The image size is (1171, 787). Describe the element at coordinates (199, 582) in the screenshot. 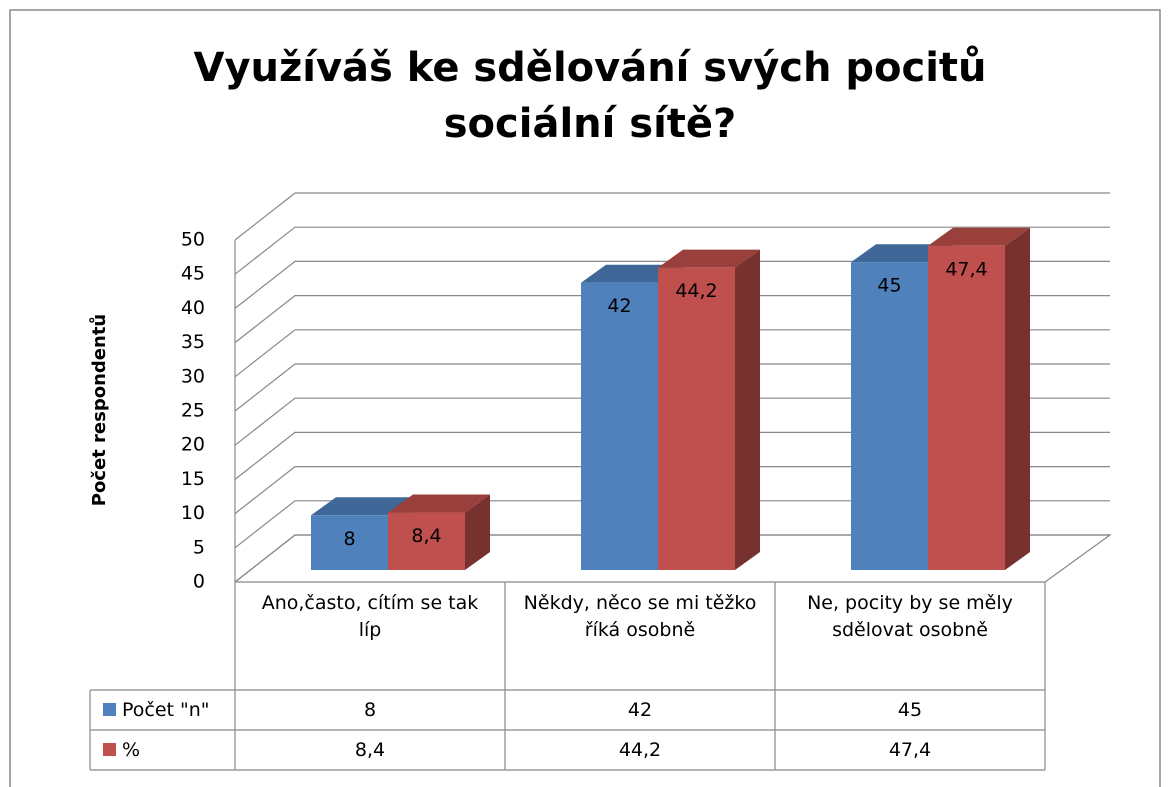

I see `y-tick-label: 0` at that location.